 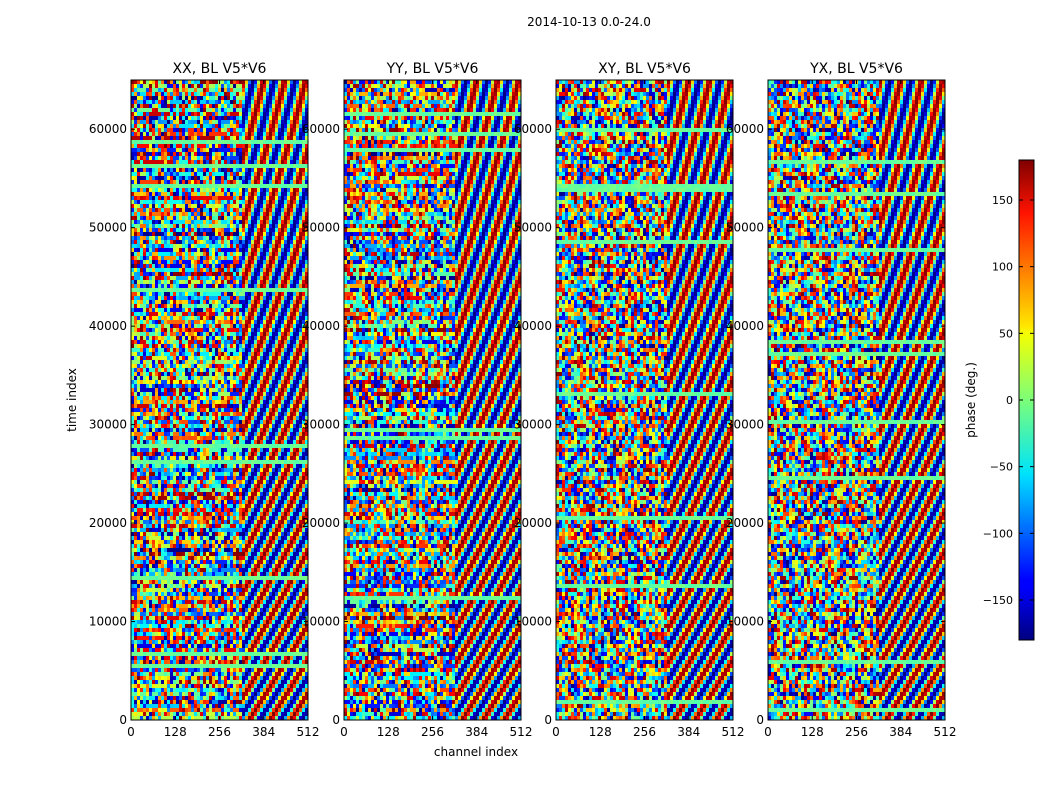 I want to click on x-axis-label: channel index, so click(x=476, y=752).